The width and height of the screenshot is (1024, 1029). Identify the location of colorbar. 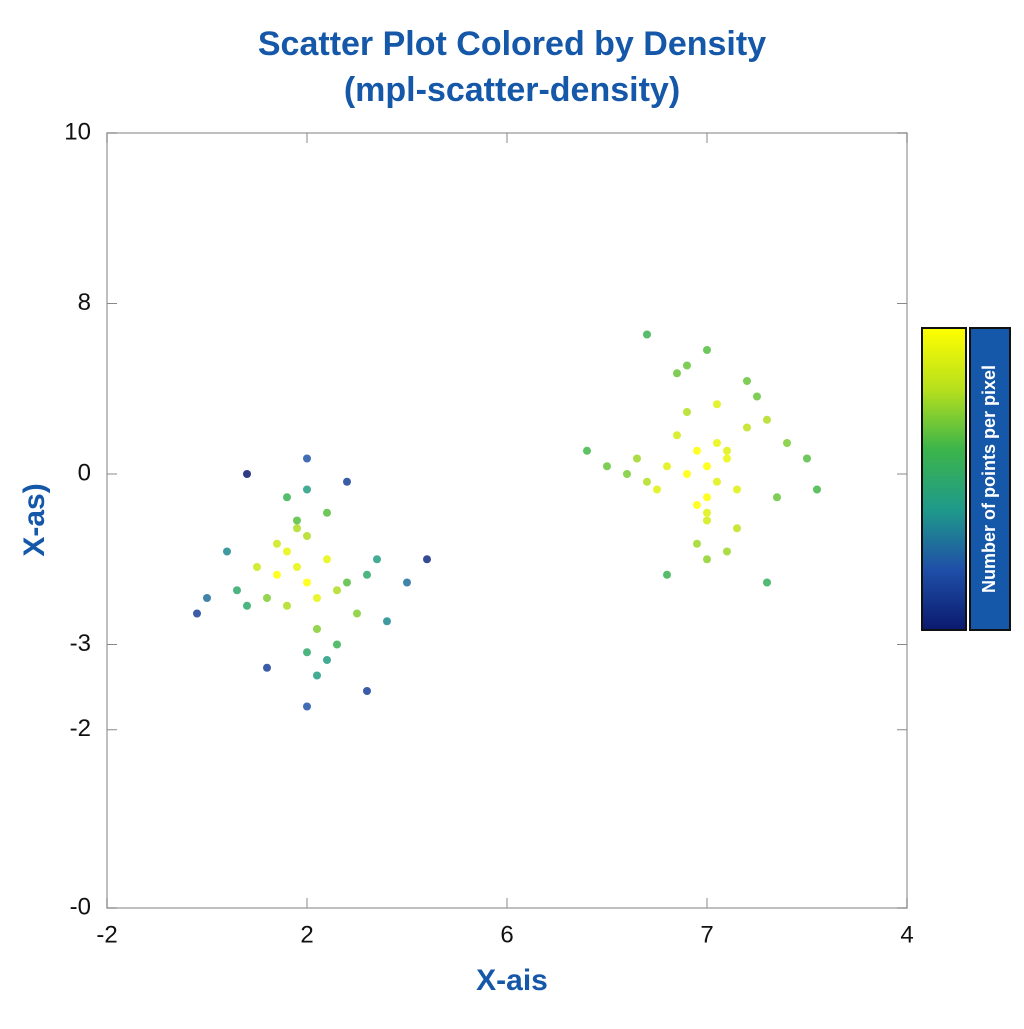
(944, 479).